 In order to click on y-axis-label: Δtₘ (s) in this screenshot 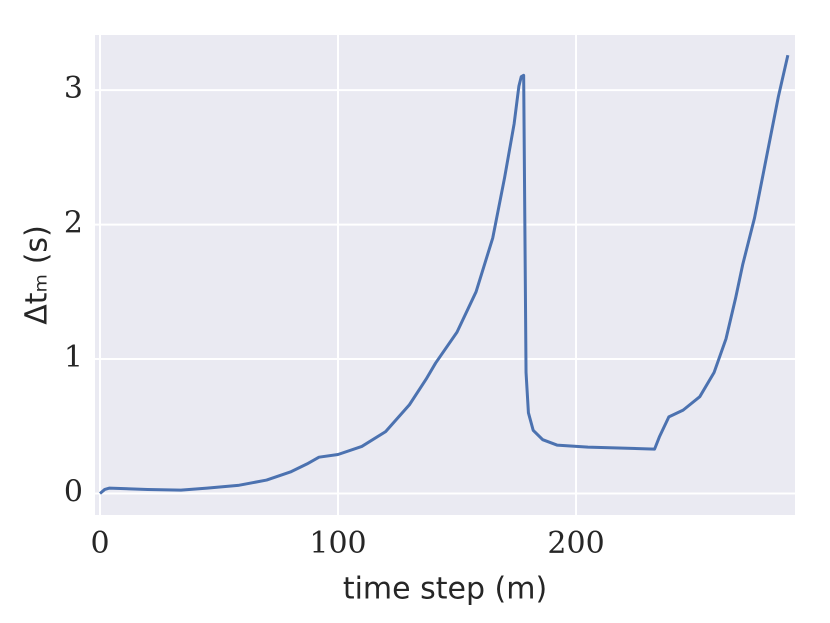, I will do `click(37, 275)`.